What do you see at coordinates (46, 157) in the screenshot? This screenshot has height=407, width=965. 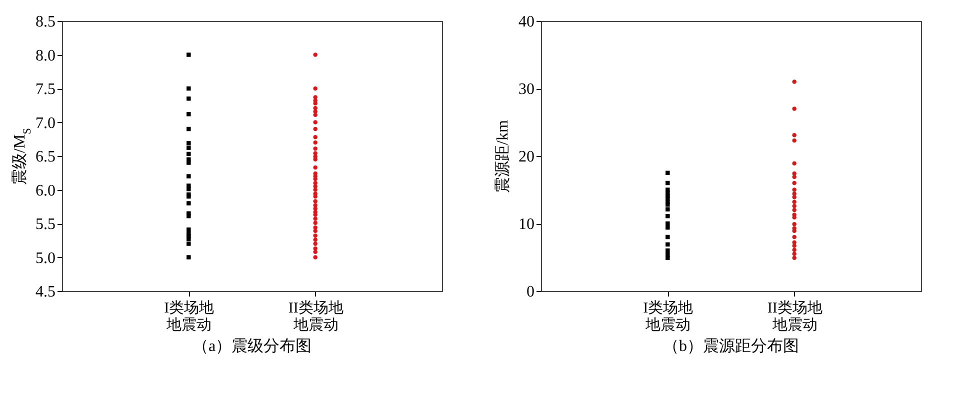 I see `y-tick-label: 6.5` at bounding box center [46, 157].